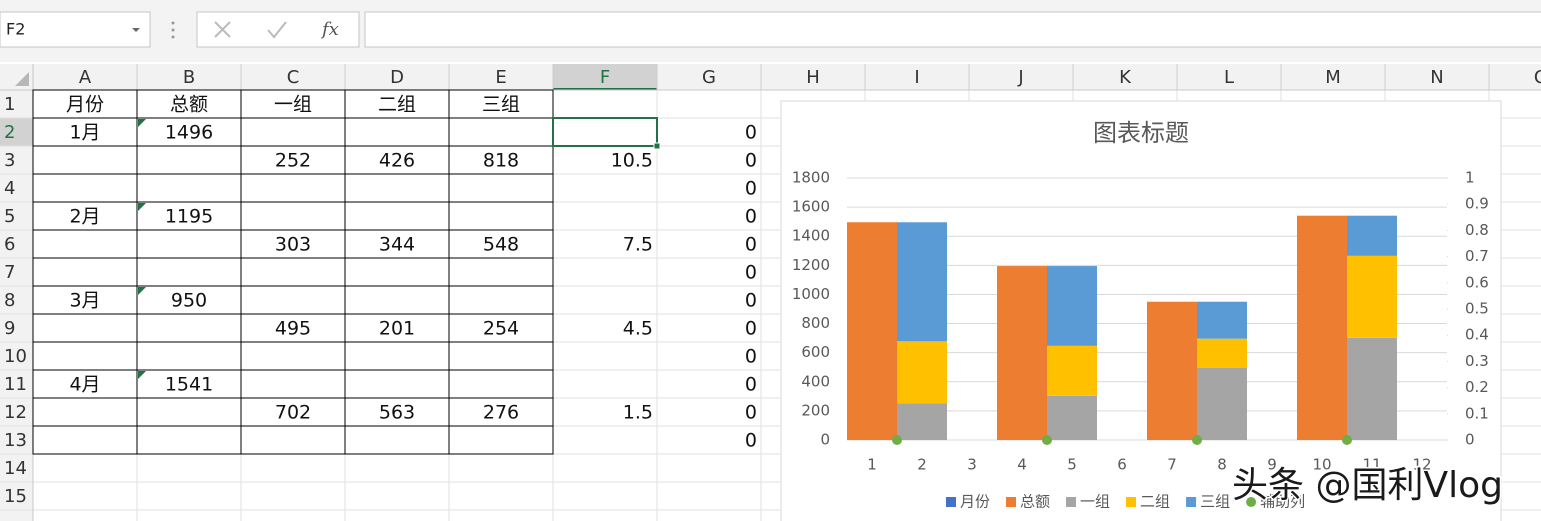 This screenshot has width=1541, height=521. I want to click on cell: 1.5, so click(638, 413).